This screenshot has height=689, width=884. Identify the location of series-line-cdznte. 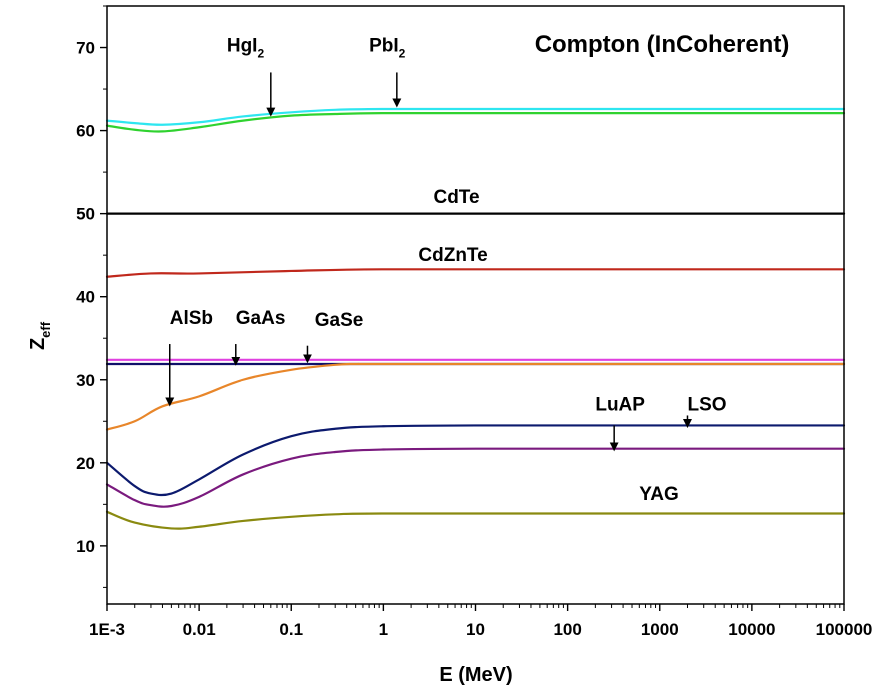
(475, 273).